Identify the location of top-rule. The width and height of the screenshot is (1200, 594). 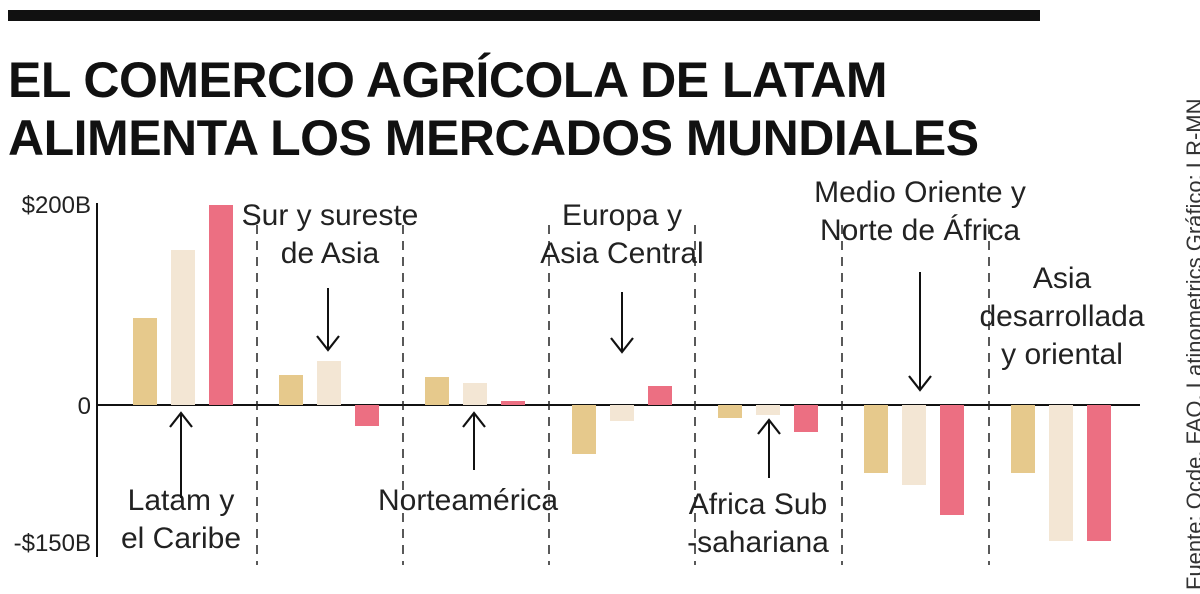
(524, 15).